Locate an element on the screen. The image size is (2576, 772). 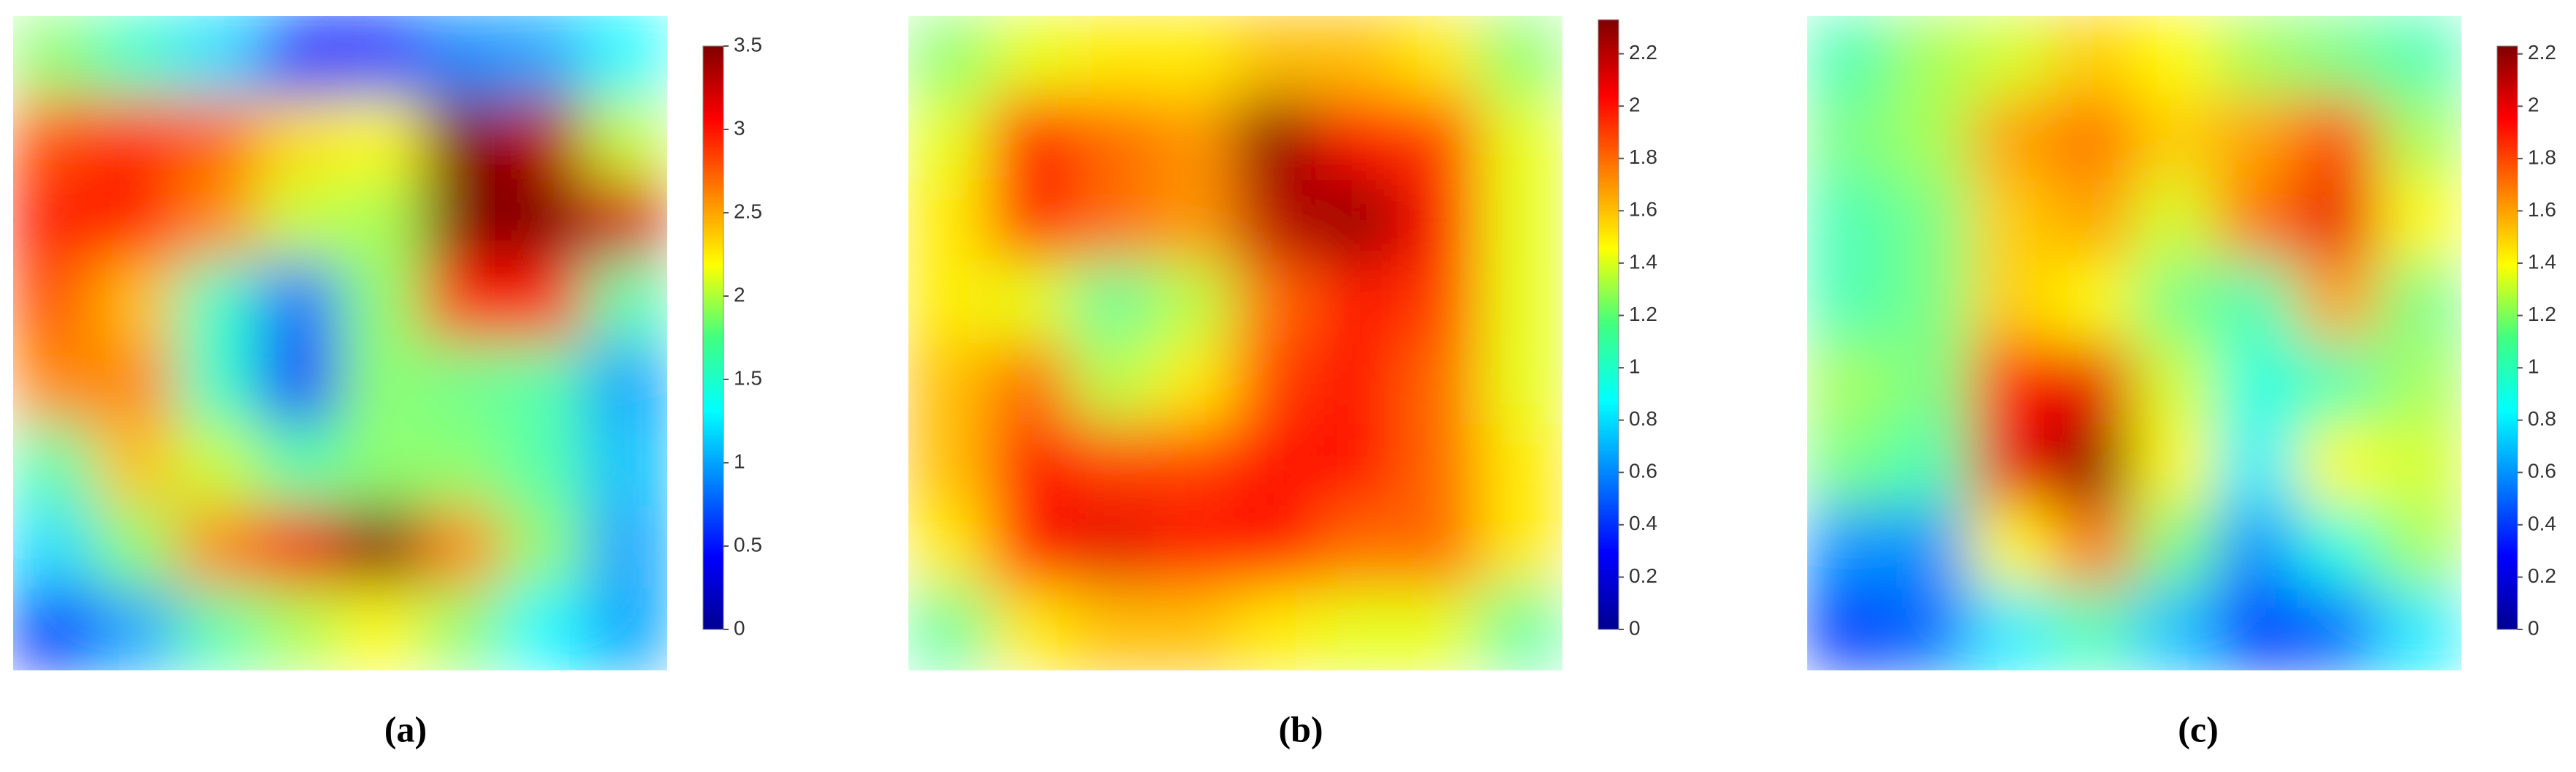
colorbar-tick-label: 3.5 is located at coordinates (748, 44).